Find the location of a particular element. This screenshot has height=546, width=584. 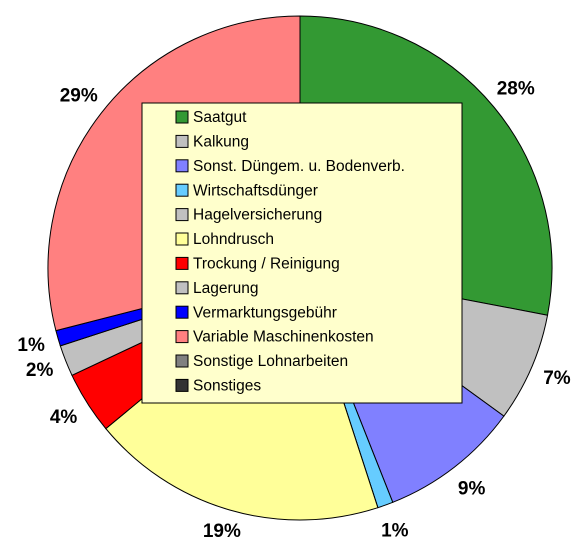

legend-label: Variable Maschinenkosten is located at coordinates (283, 337).